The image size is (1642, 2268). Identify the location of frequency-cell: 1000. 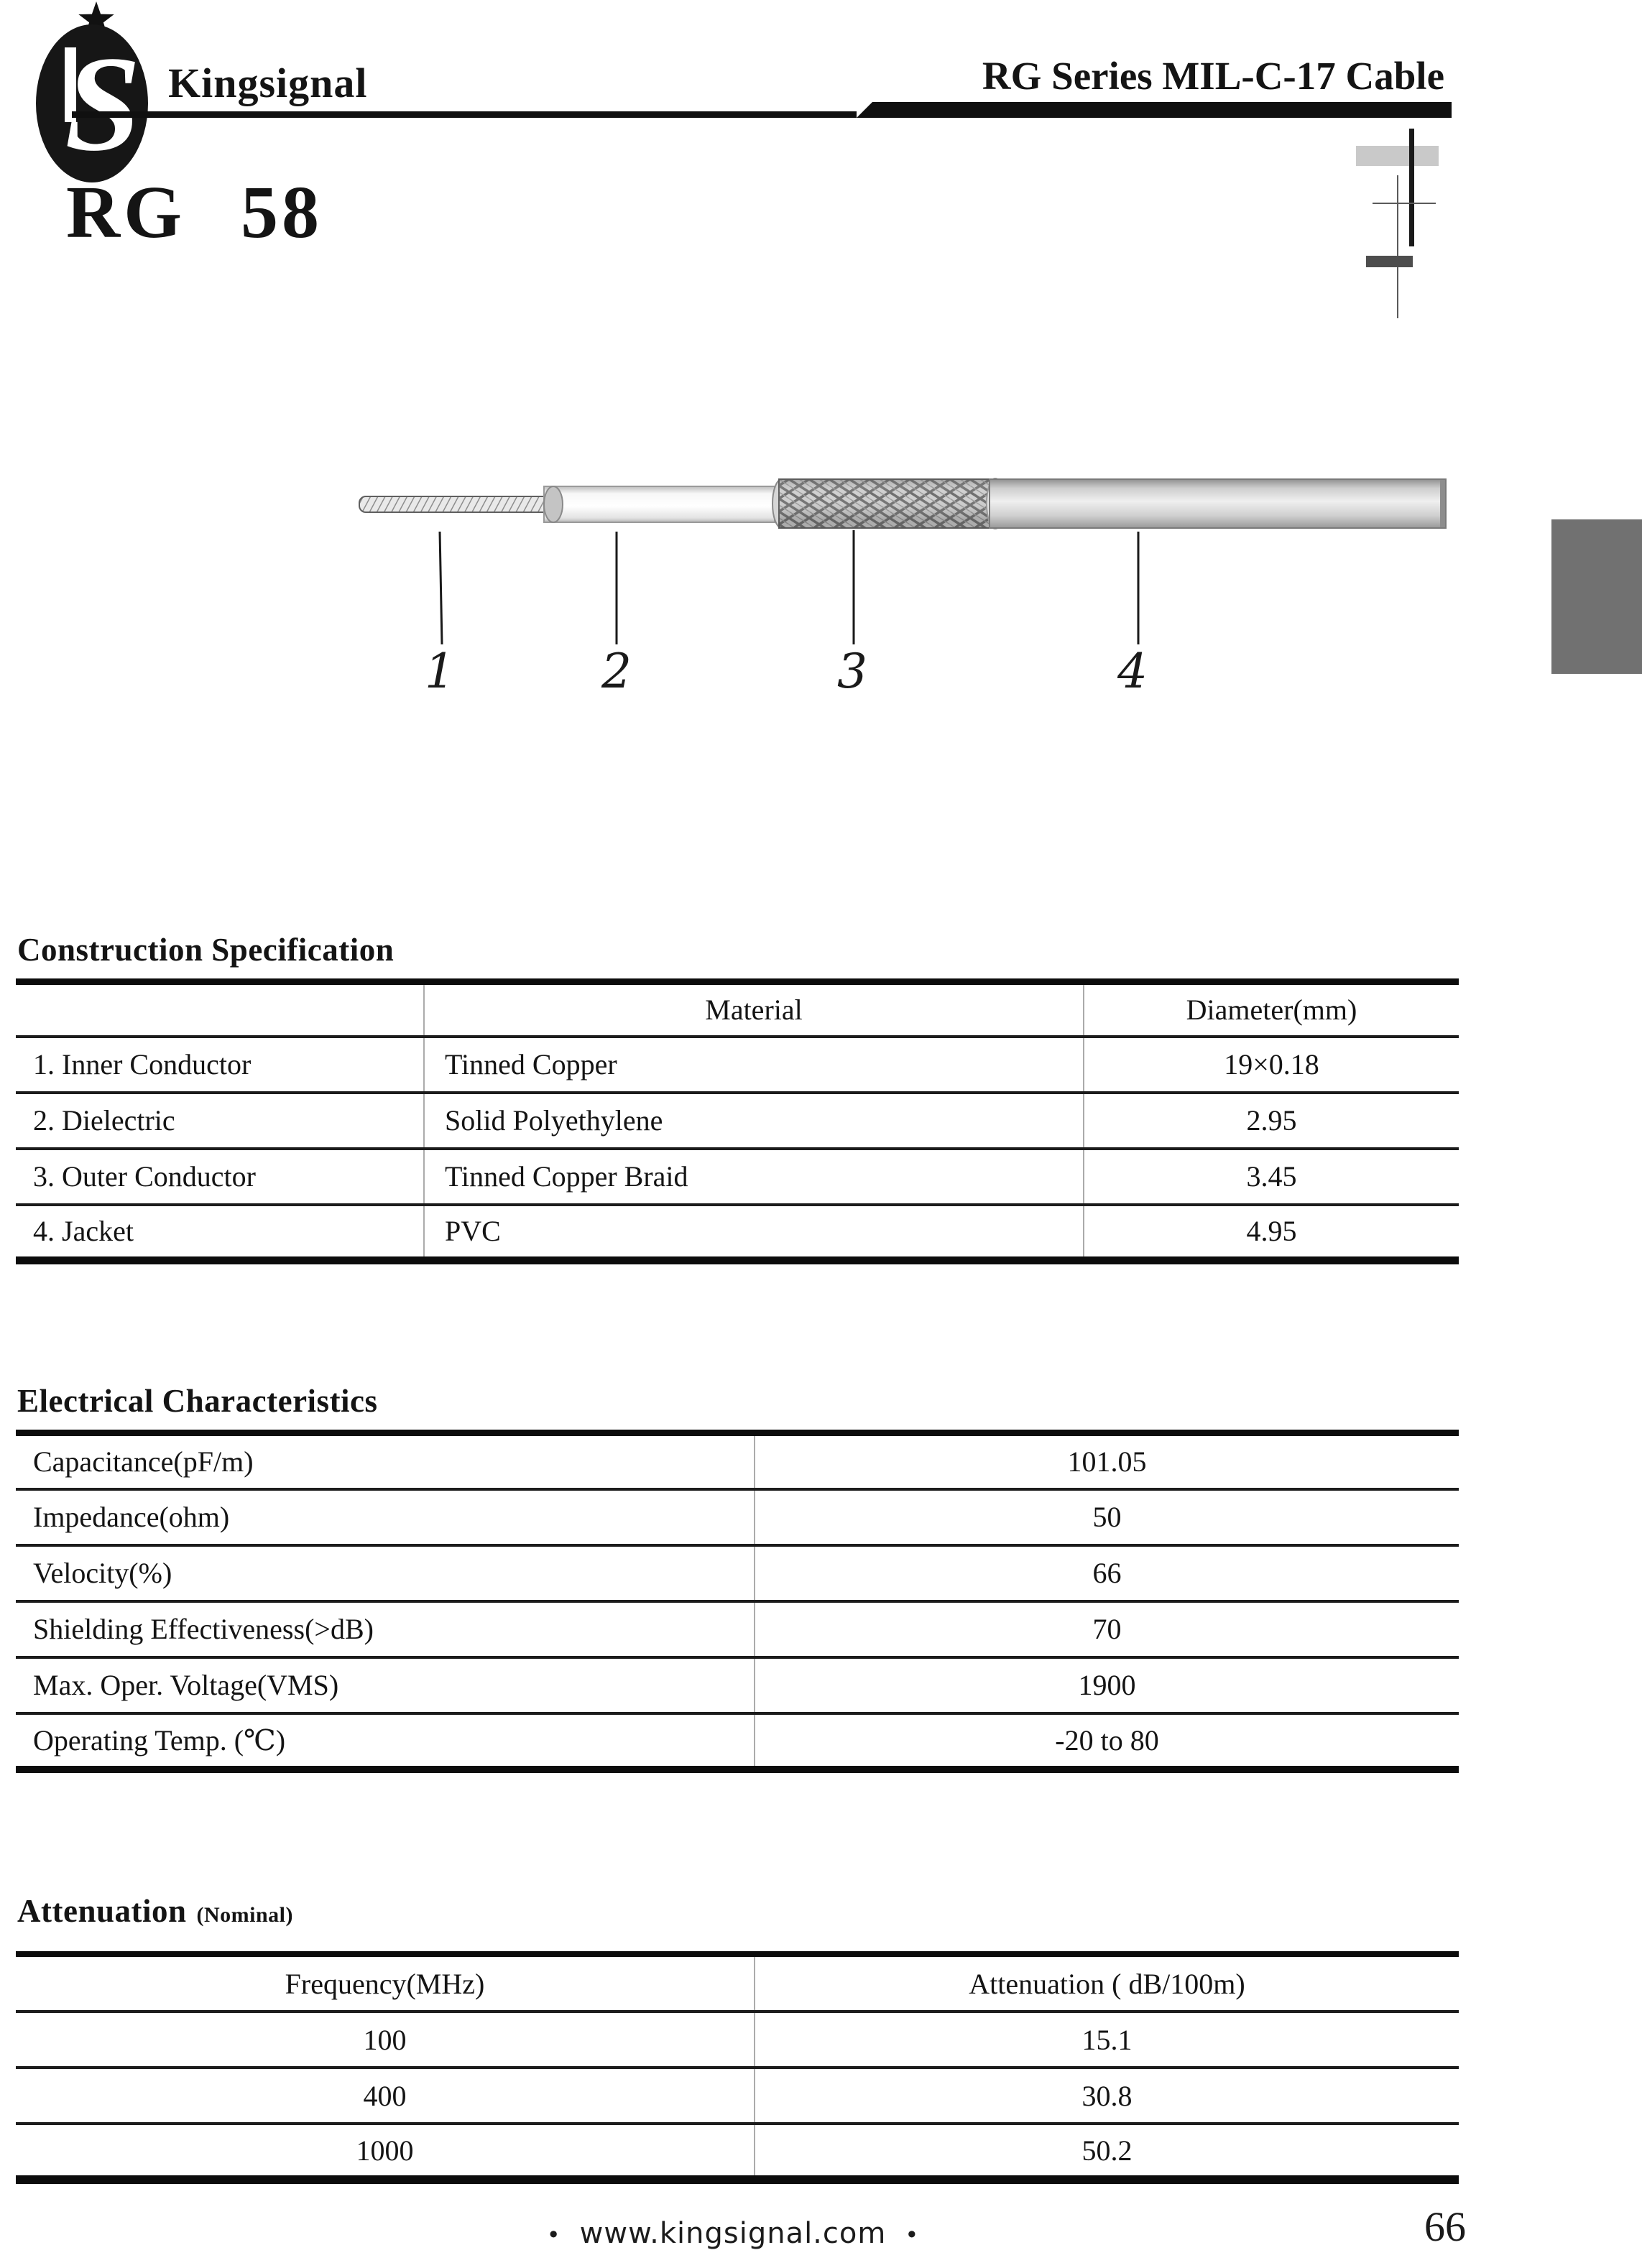
(385, 2150).